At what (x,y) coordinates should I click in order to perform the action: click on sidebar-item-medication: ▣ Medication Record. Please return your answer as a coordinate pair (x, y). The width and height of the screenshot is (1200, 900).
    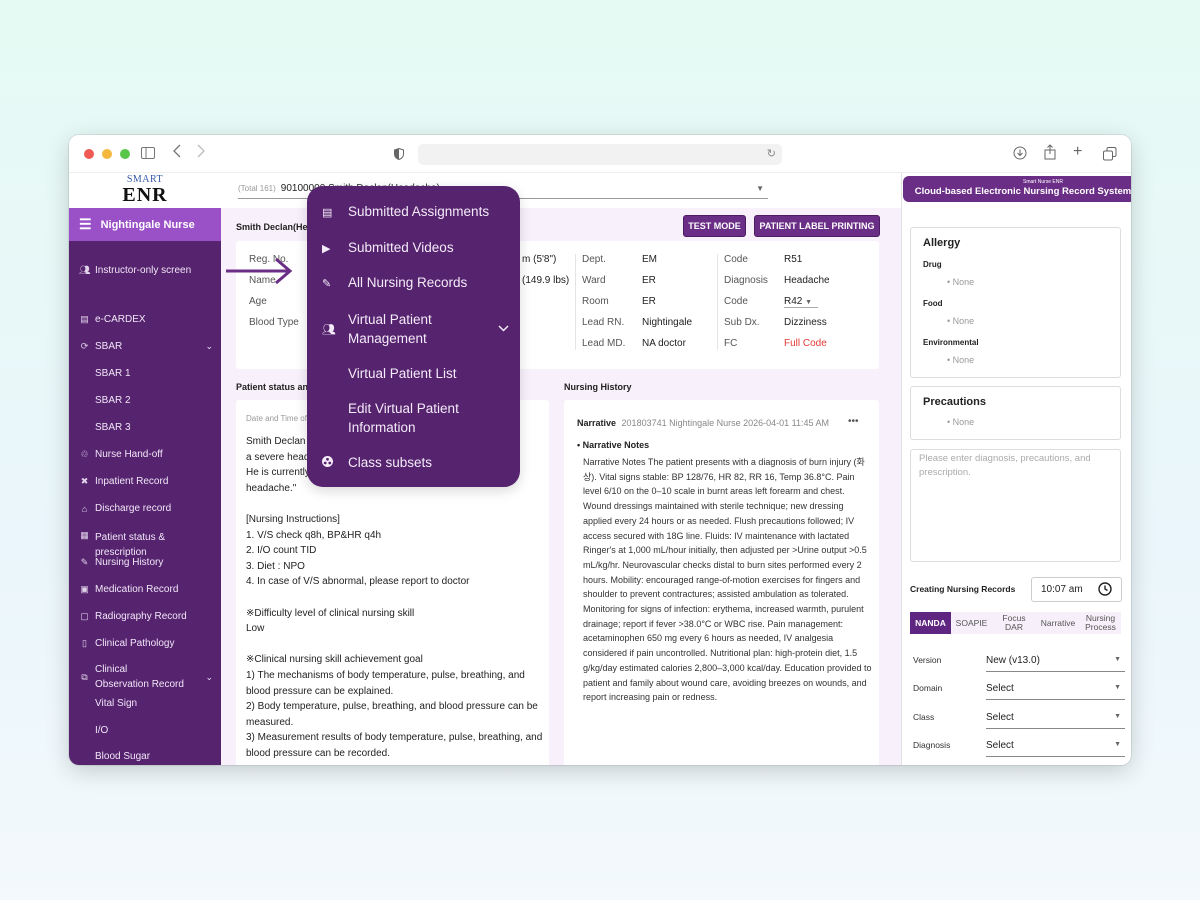
    Looking at the image, I should click on (129, 589).